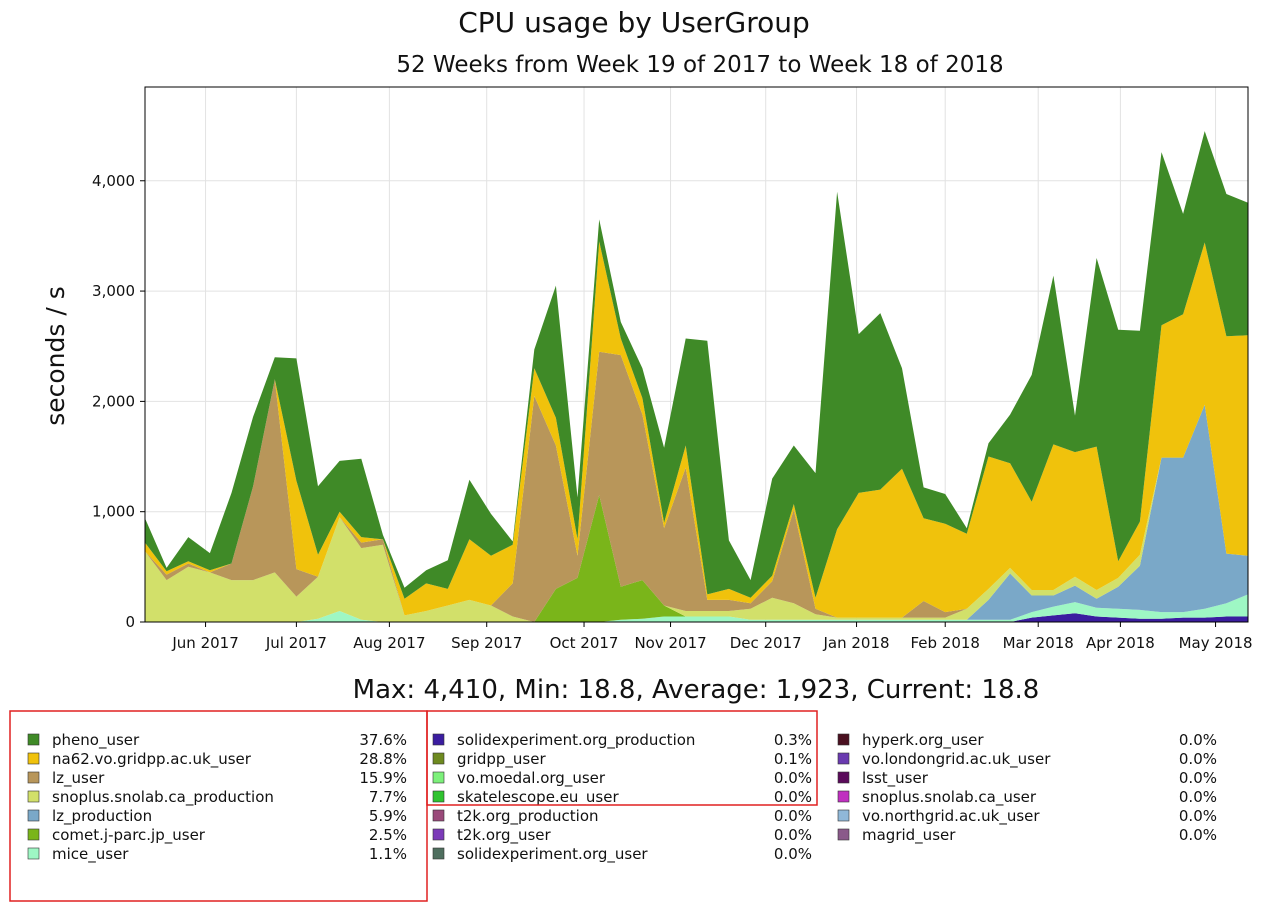  What do you see at coordinates (949, 797) in the screenshot?
I see `legend-label: snoplus.snolab.ca_user` at bounding box center [949, 797].